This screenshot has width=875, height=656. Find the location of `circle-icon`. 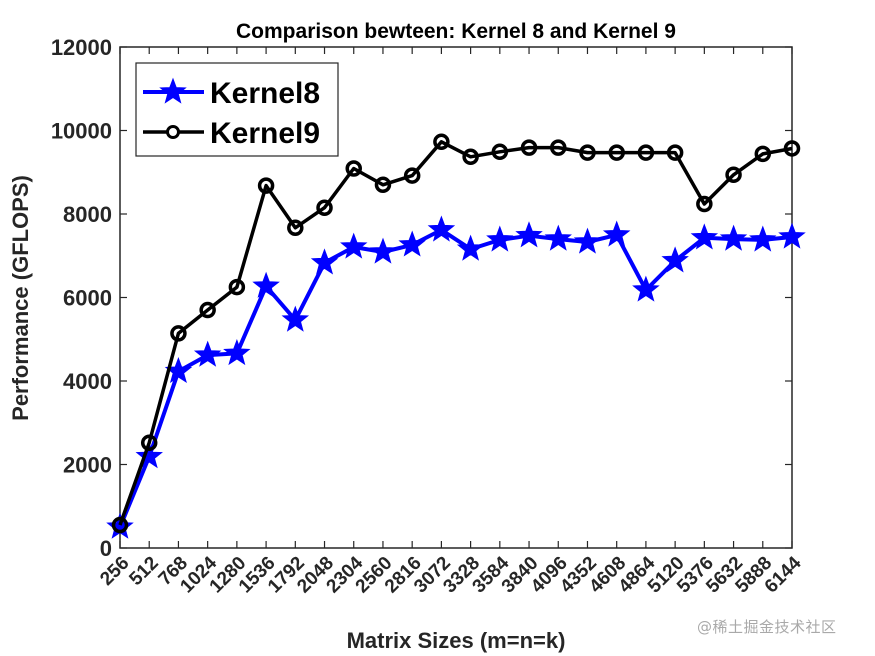

circle-icon is located at coordinates (173, 132).